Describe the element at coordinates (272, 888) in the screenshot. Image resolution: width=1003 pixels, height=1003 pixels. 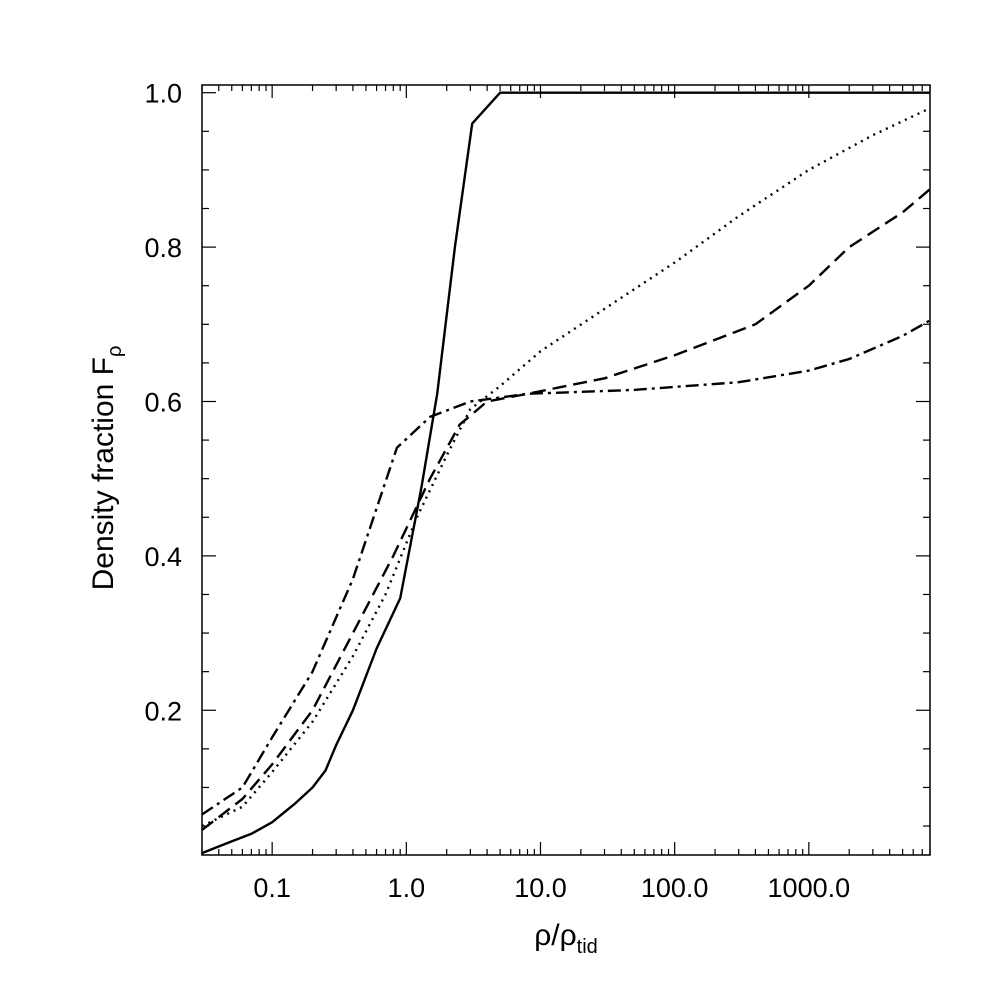
I see `x-tick-label: 0.1` at that location.